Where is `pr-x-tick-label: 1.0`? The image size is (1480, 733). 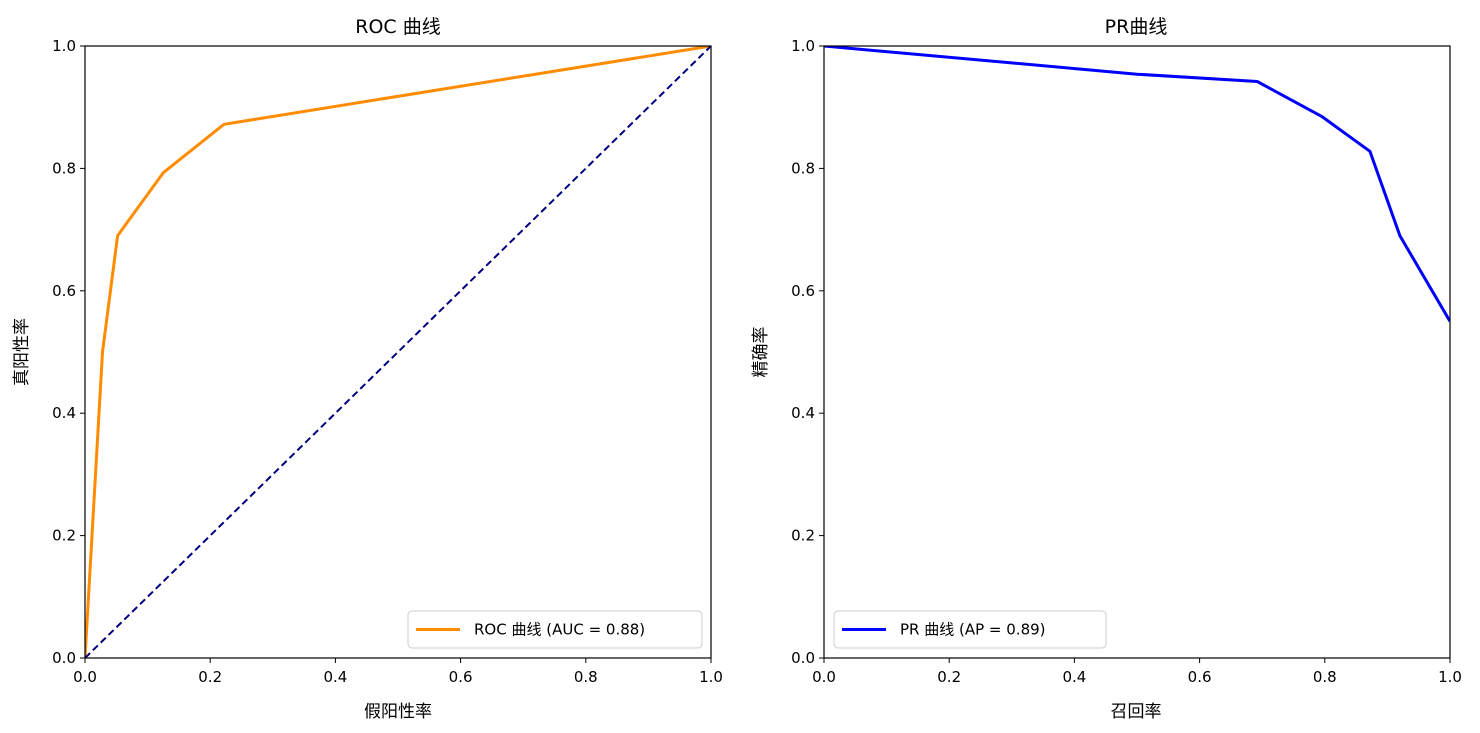 pr-x-tick-label: 1.0 is located at coordinates (1450, 677).